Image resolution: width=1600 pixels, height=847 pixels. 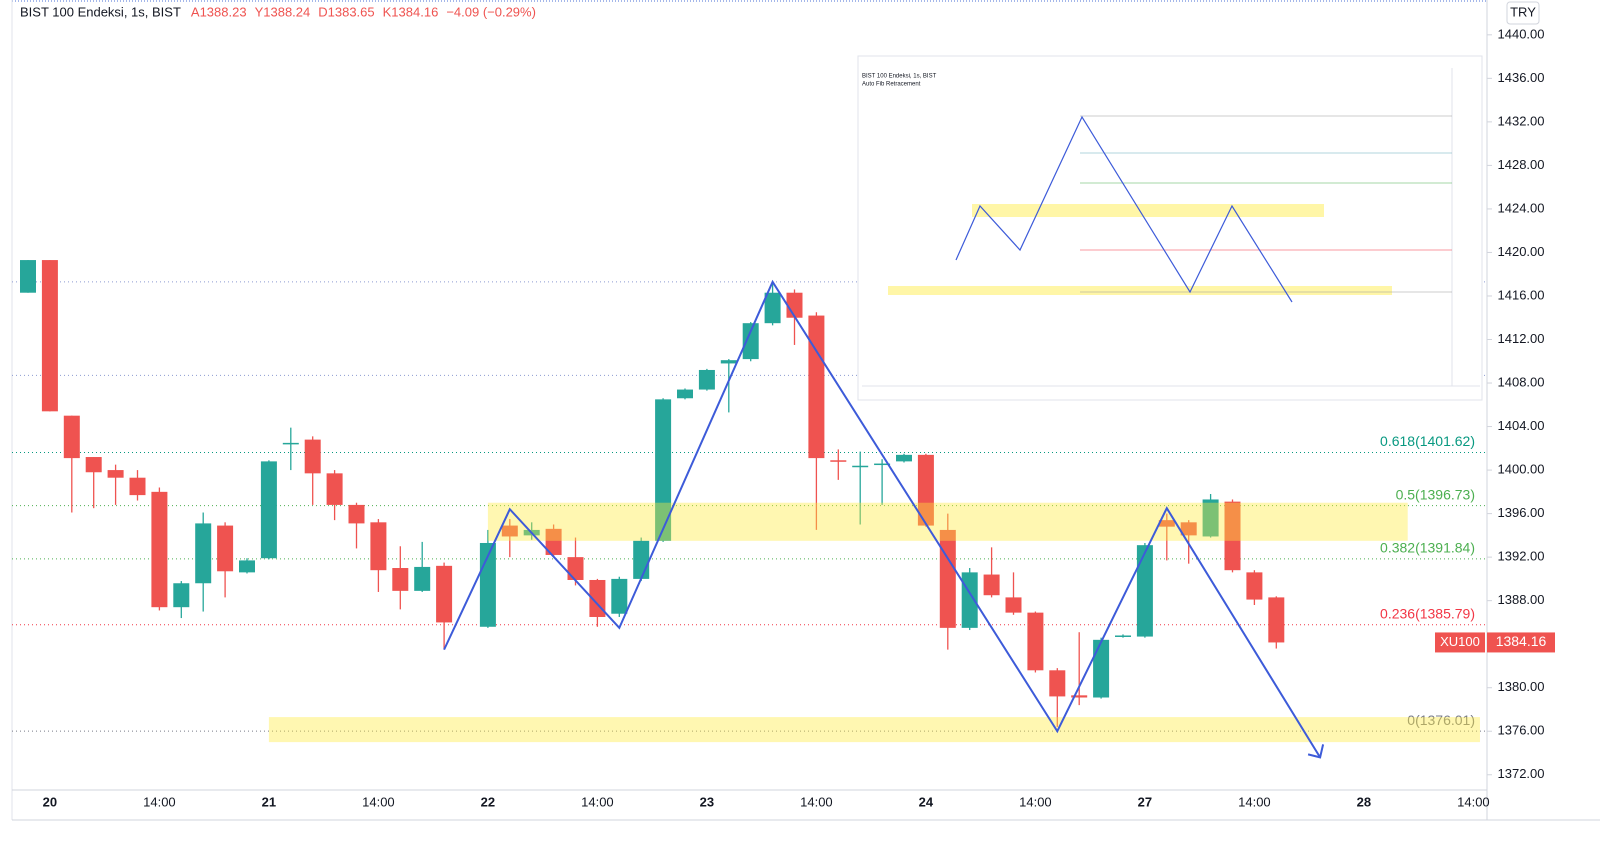 I want to click on y-tick-label: 1432.00, so click(x=1521, y=120).